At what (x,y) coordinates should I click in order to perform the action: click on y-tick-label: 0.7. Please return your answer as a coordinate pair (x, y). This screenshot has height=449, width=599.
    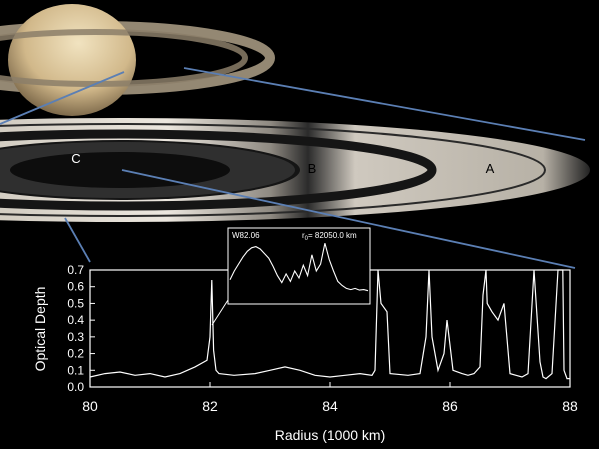
    Looking at the image, I should click on (75, 270).